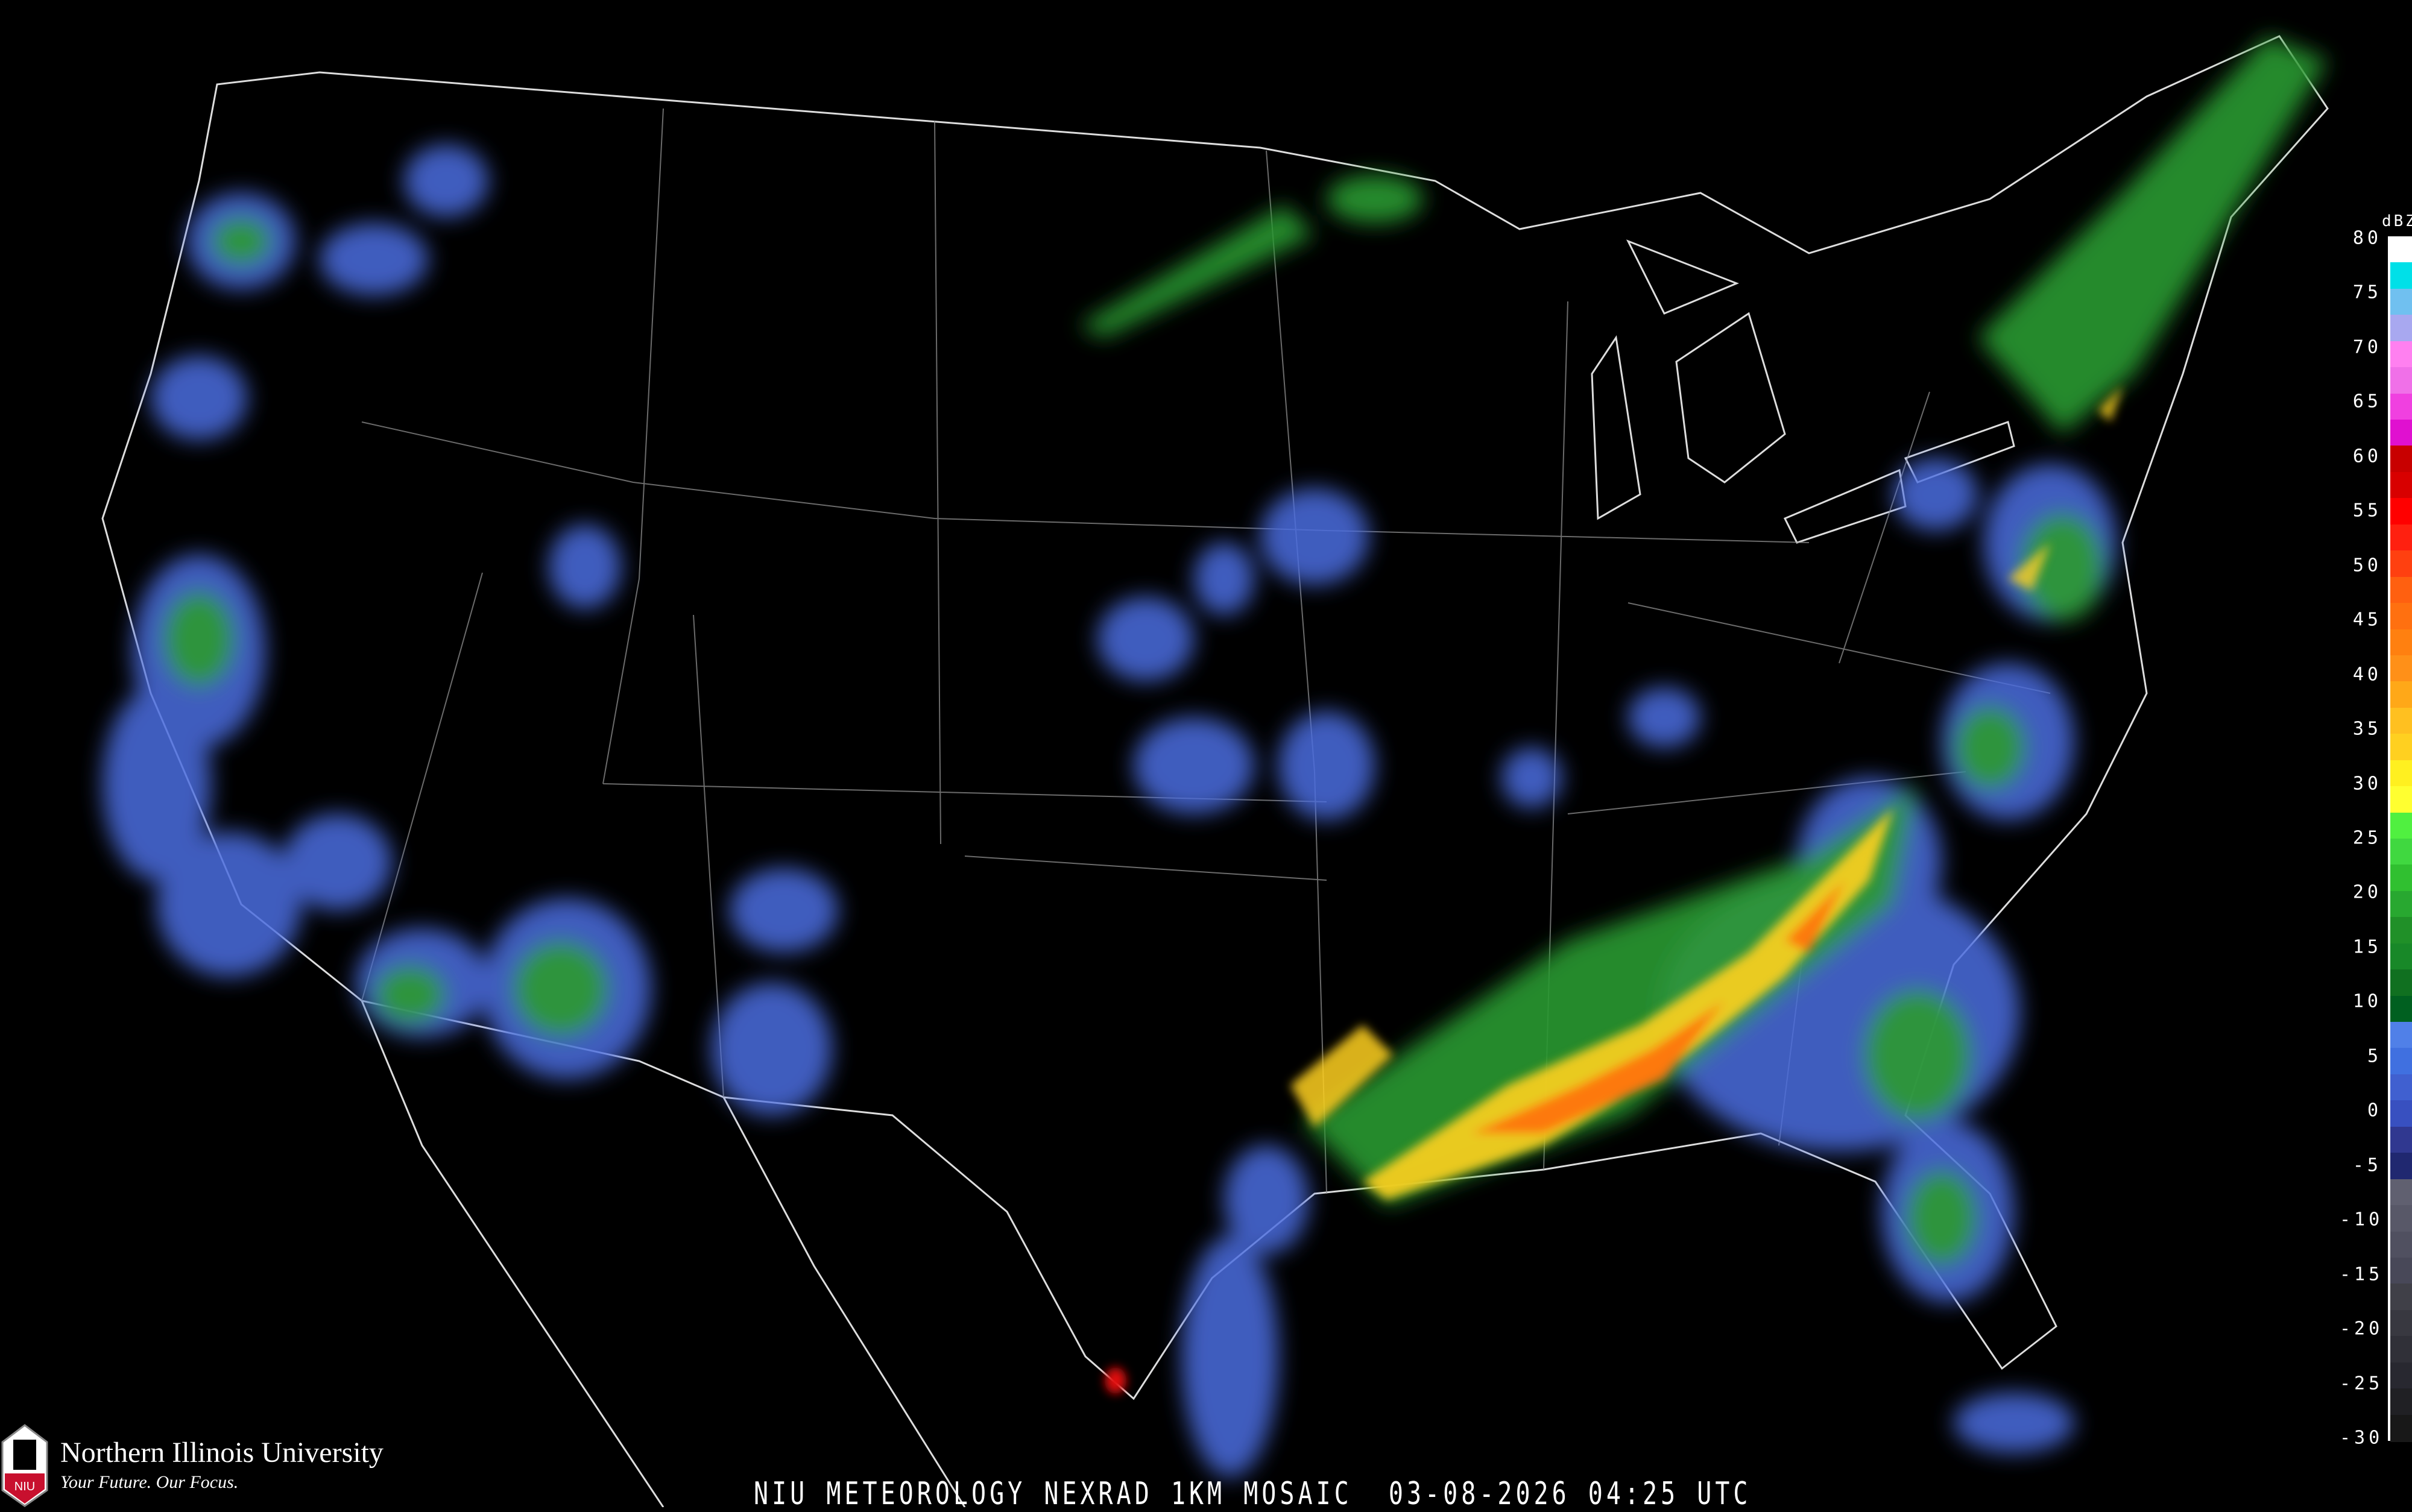  I want to click on tx-cell, so click(1115, 1380).